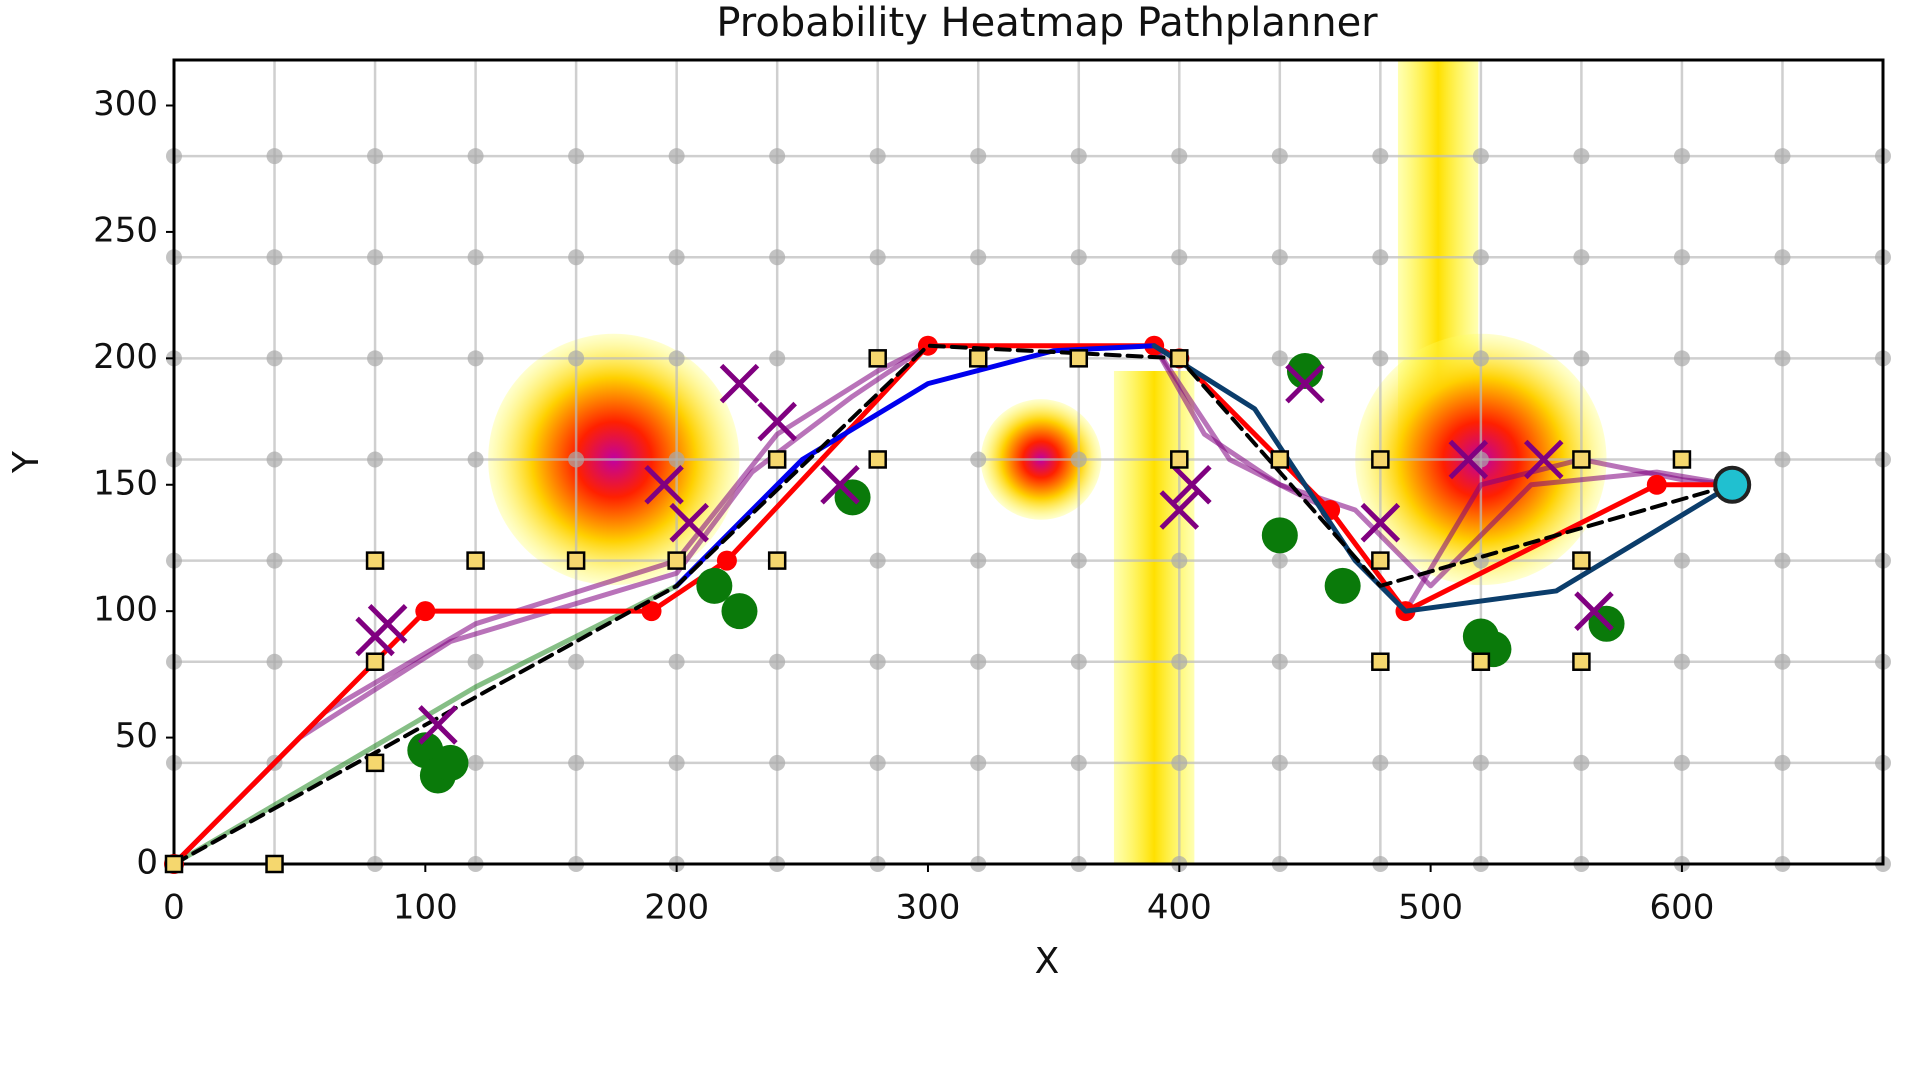 The image size is (1920, 1080). What do you see at coordinates (125, 610) in the screenshot?
I see `y-tick-label: 100` at bounding box center [125, 610].